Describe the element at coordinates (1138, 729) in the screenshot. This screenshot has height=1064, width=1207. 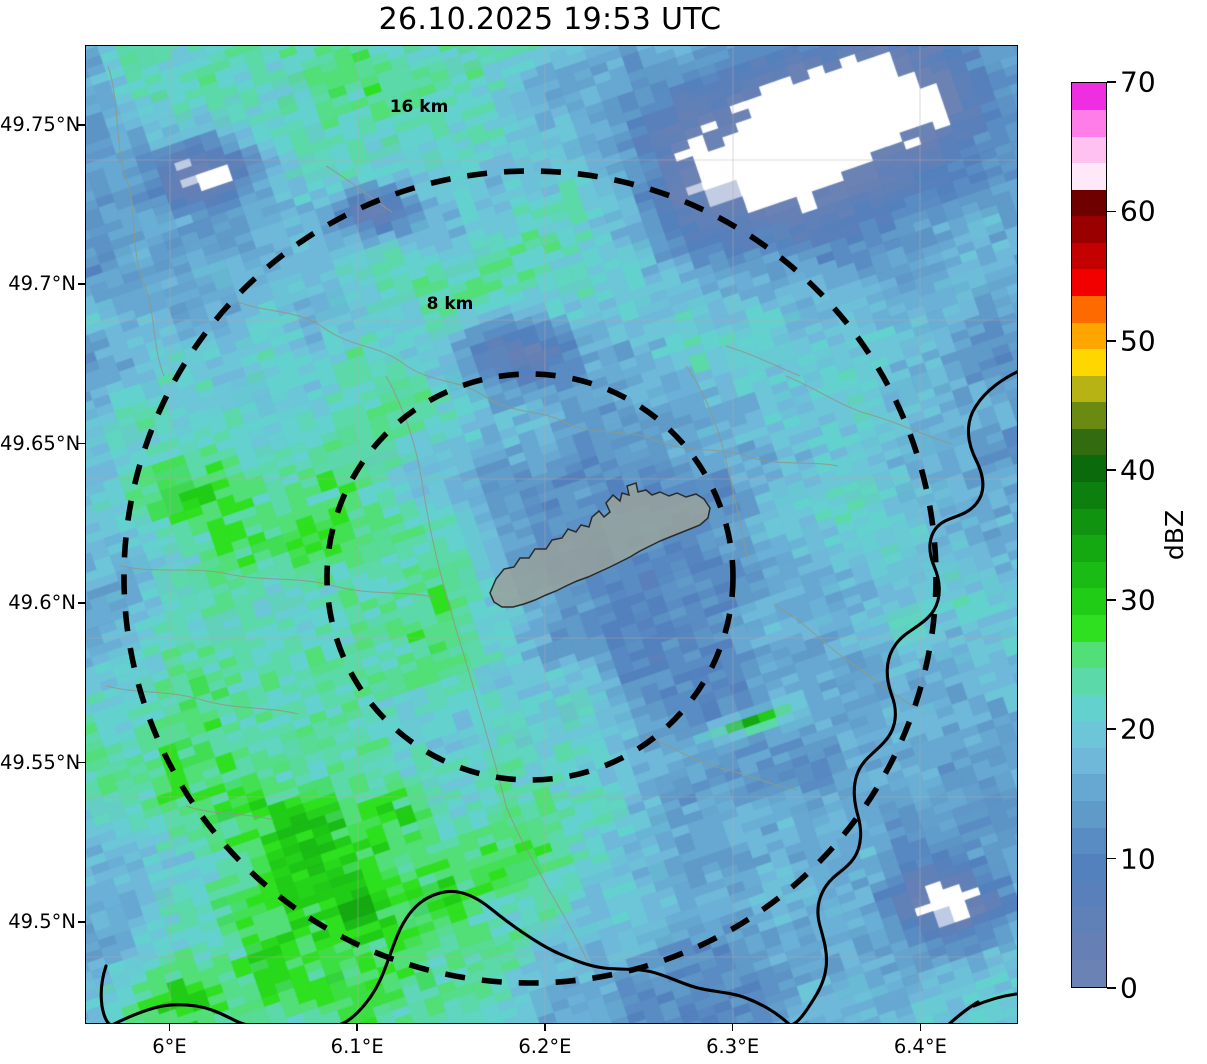
I see `colorbar-ticklabel: 20` at that location.